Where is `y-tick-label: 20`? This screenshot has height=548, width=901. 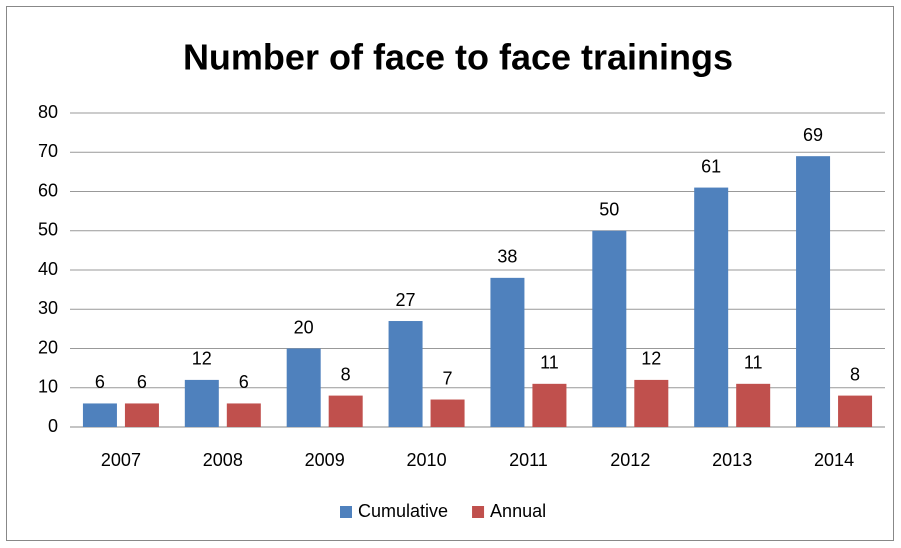 y-tick-label: 20 is located at coordinates (48, 347).